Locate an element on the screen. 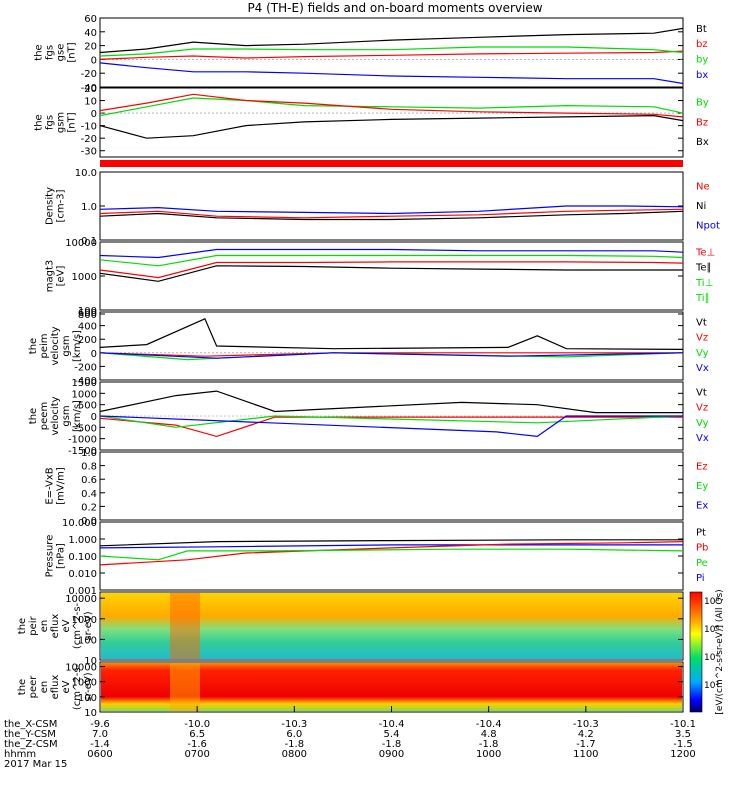  ylabel-fgs_gsm: the is located at coordinates (39, 122).